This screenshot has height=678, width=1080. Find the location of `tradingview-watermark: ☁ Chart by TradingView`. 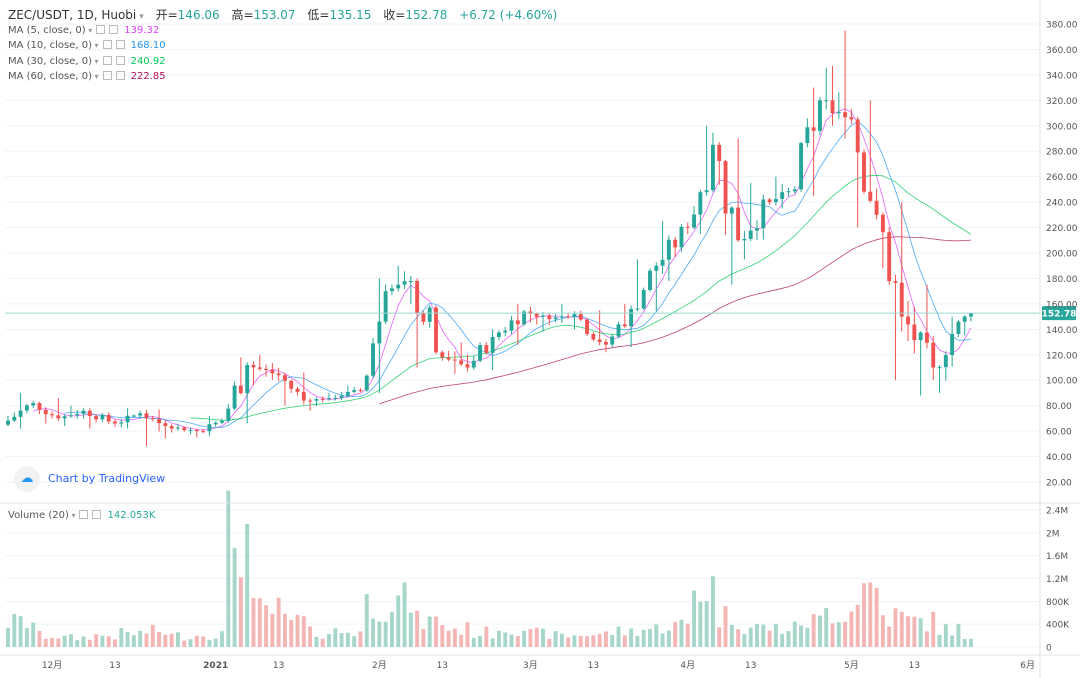

tradingview-watermark: ☁ Chart by TradingView is located at coordinates (89, 479).